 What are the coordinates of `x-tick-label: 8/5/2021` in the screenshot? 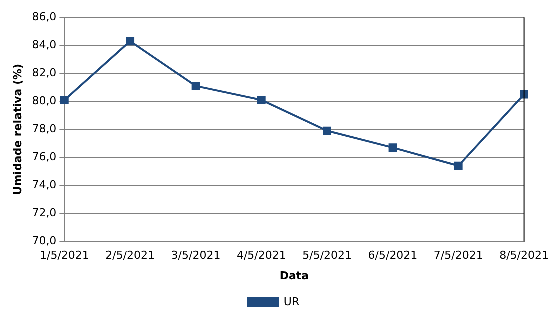 It's located at (524, 255).